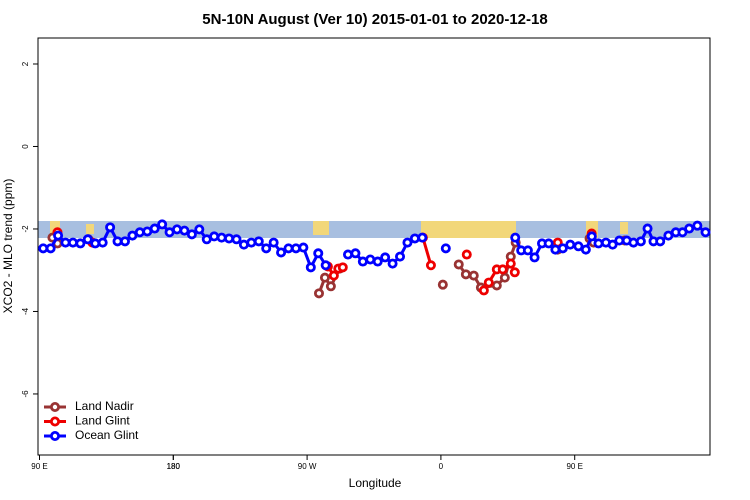 The image size is (750, 500). I want to click on x-tick-label: 0, so click(441, 466).